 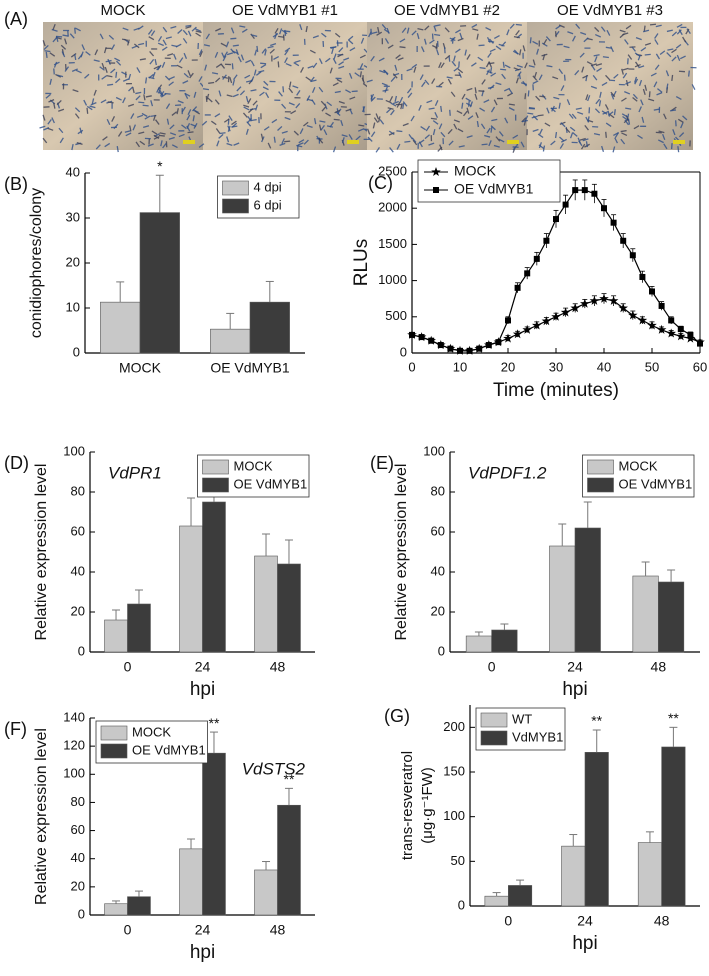 What do you see at coordinates (73, 261) in the screenshot?
I see `y-tick-label: 20` at bounding box center [73, 261].